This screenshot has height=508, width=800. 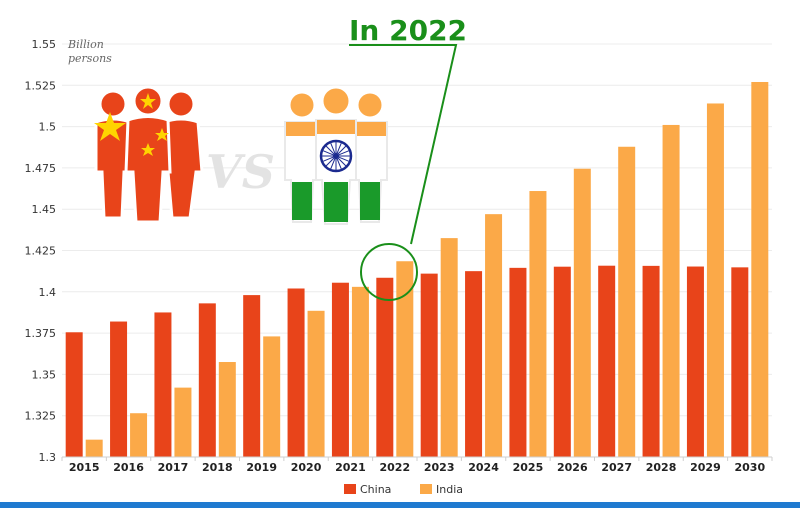 What do you see at coordinates (85, 44) in the screenshot?
I see `y-axis-label: Billion` at bounding box center [85, 44].